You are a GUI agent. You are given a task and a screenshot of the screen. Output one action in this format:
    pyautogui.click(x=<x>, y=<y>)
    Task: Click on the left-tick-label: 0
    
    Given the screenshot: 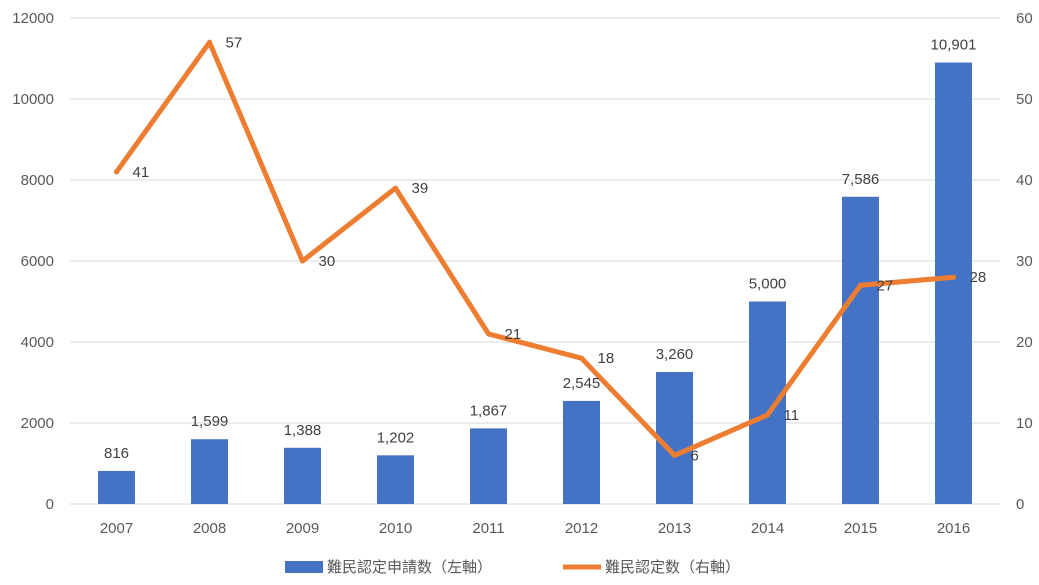 What is the action you would take?
    pyautogui.click(x=50, y=504)
    